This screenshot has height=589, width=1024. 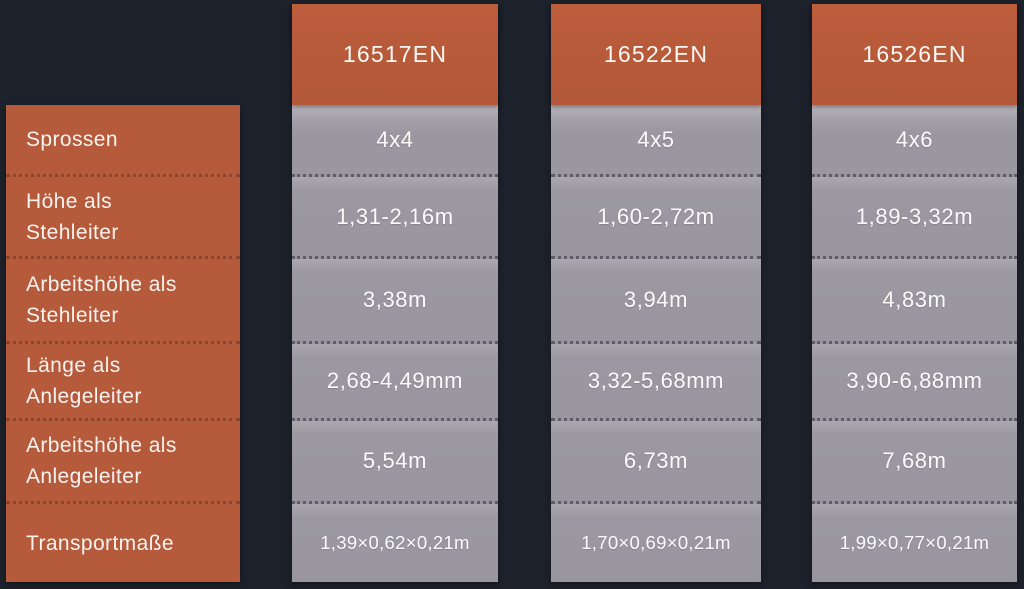 What do you see at coordinates (123, 139) in the screenshot?
I see `row-label-sprossen: Sprossen` at bounding box center [123, 139].